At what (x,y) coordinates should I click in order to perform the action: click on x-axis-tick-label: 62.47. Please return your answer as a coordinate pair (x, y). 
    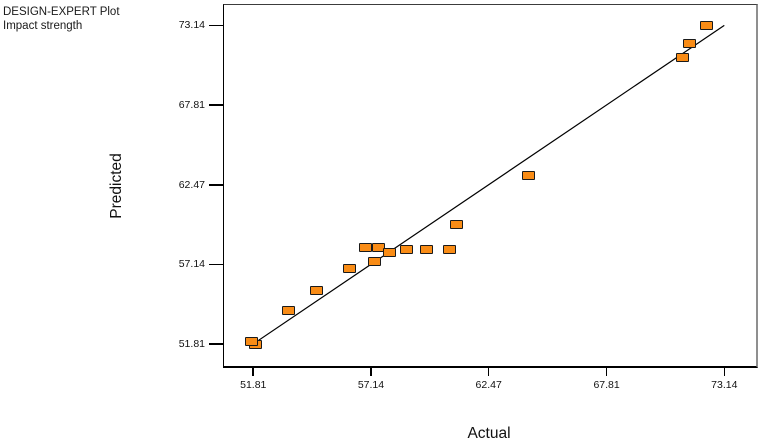
    Looking at the image, I should click on (488, 385).